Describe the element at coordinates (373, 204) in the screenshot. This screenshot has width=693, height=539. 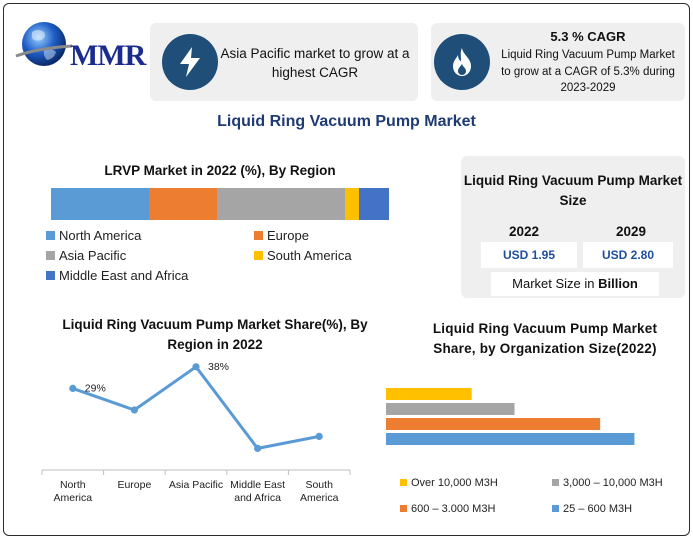
I see `stacked-segment-middle-east-and-africa` at that location.